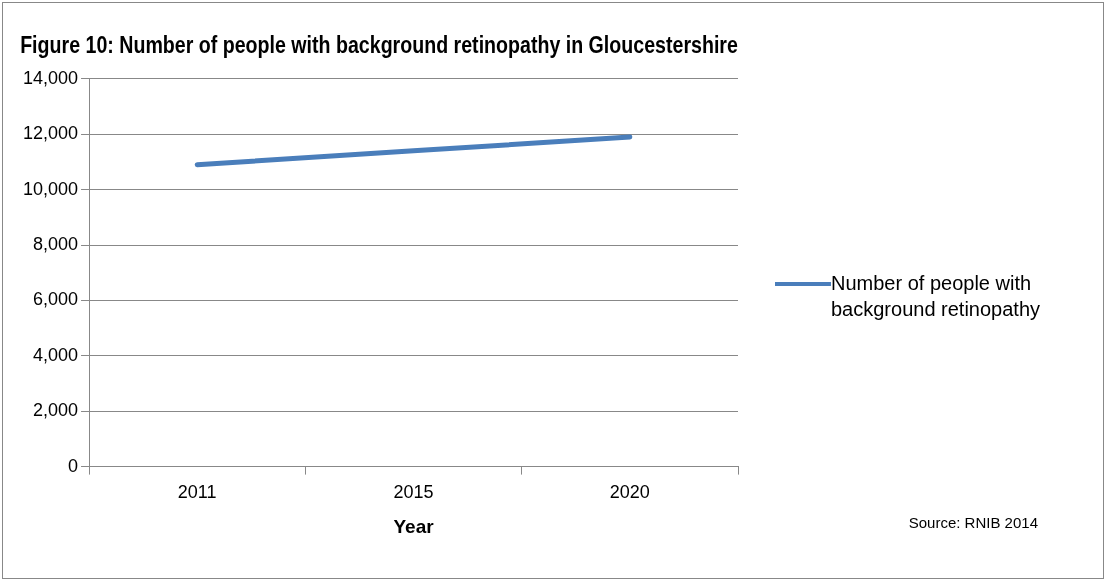 This screenshot has height=583, width=1108. Describe the element at coordinates (56, 243) in the screenshot. I see `y-tick-label: 8,000` at that location.